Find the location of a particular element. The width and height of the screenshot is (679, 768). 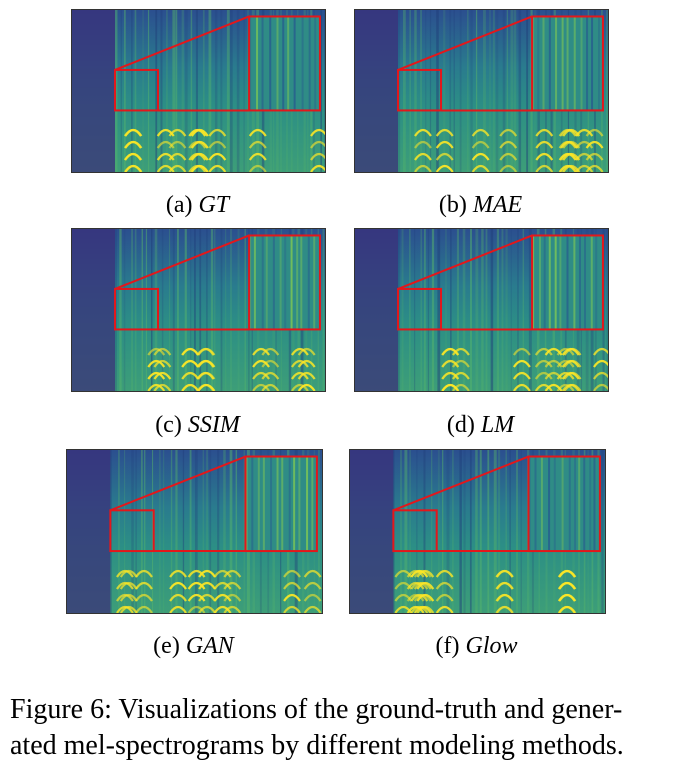

subfigure-letter: (a) is located at coordinates (179, 205).